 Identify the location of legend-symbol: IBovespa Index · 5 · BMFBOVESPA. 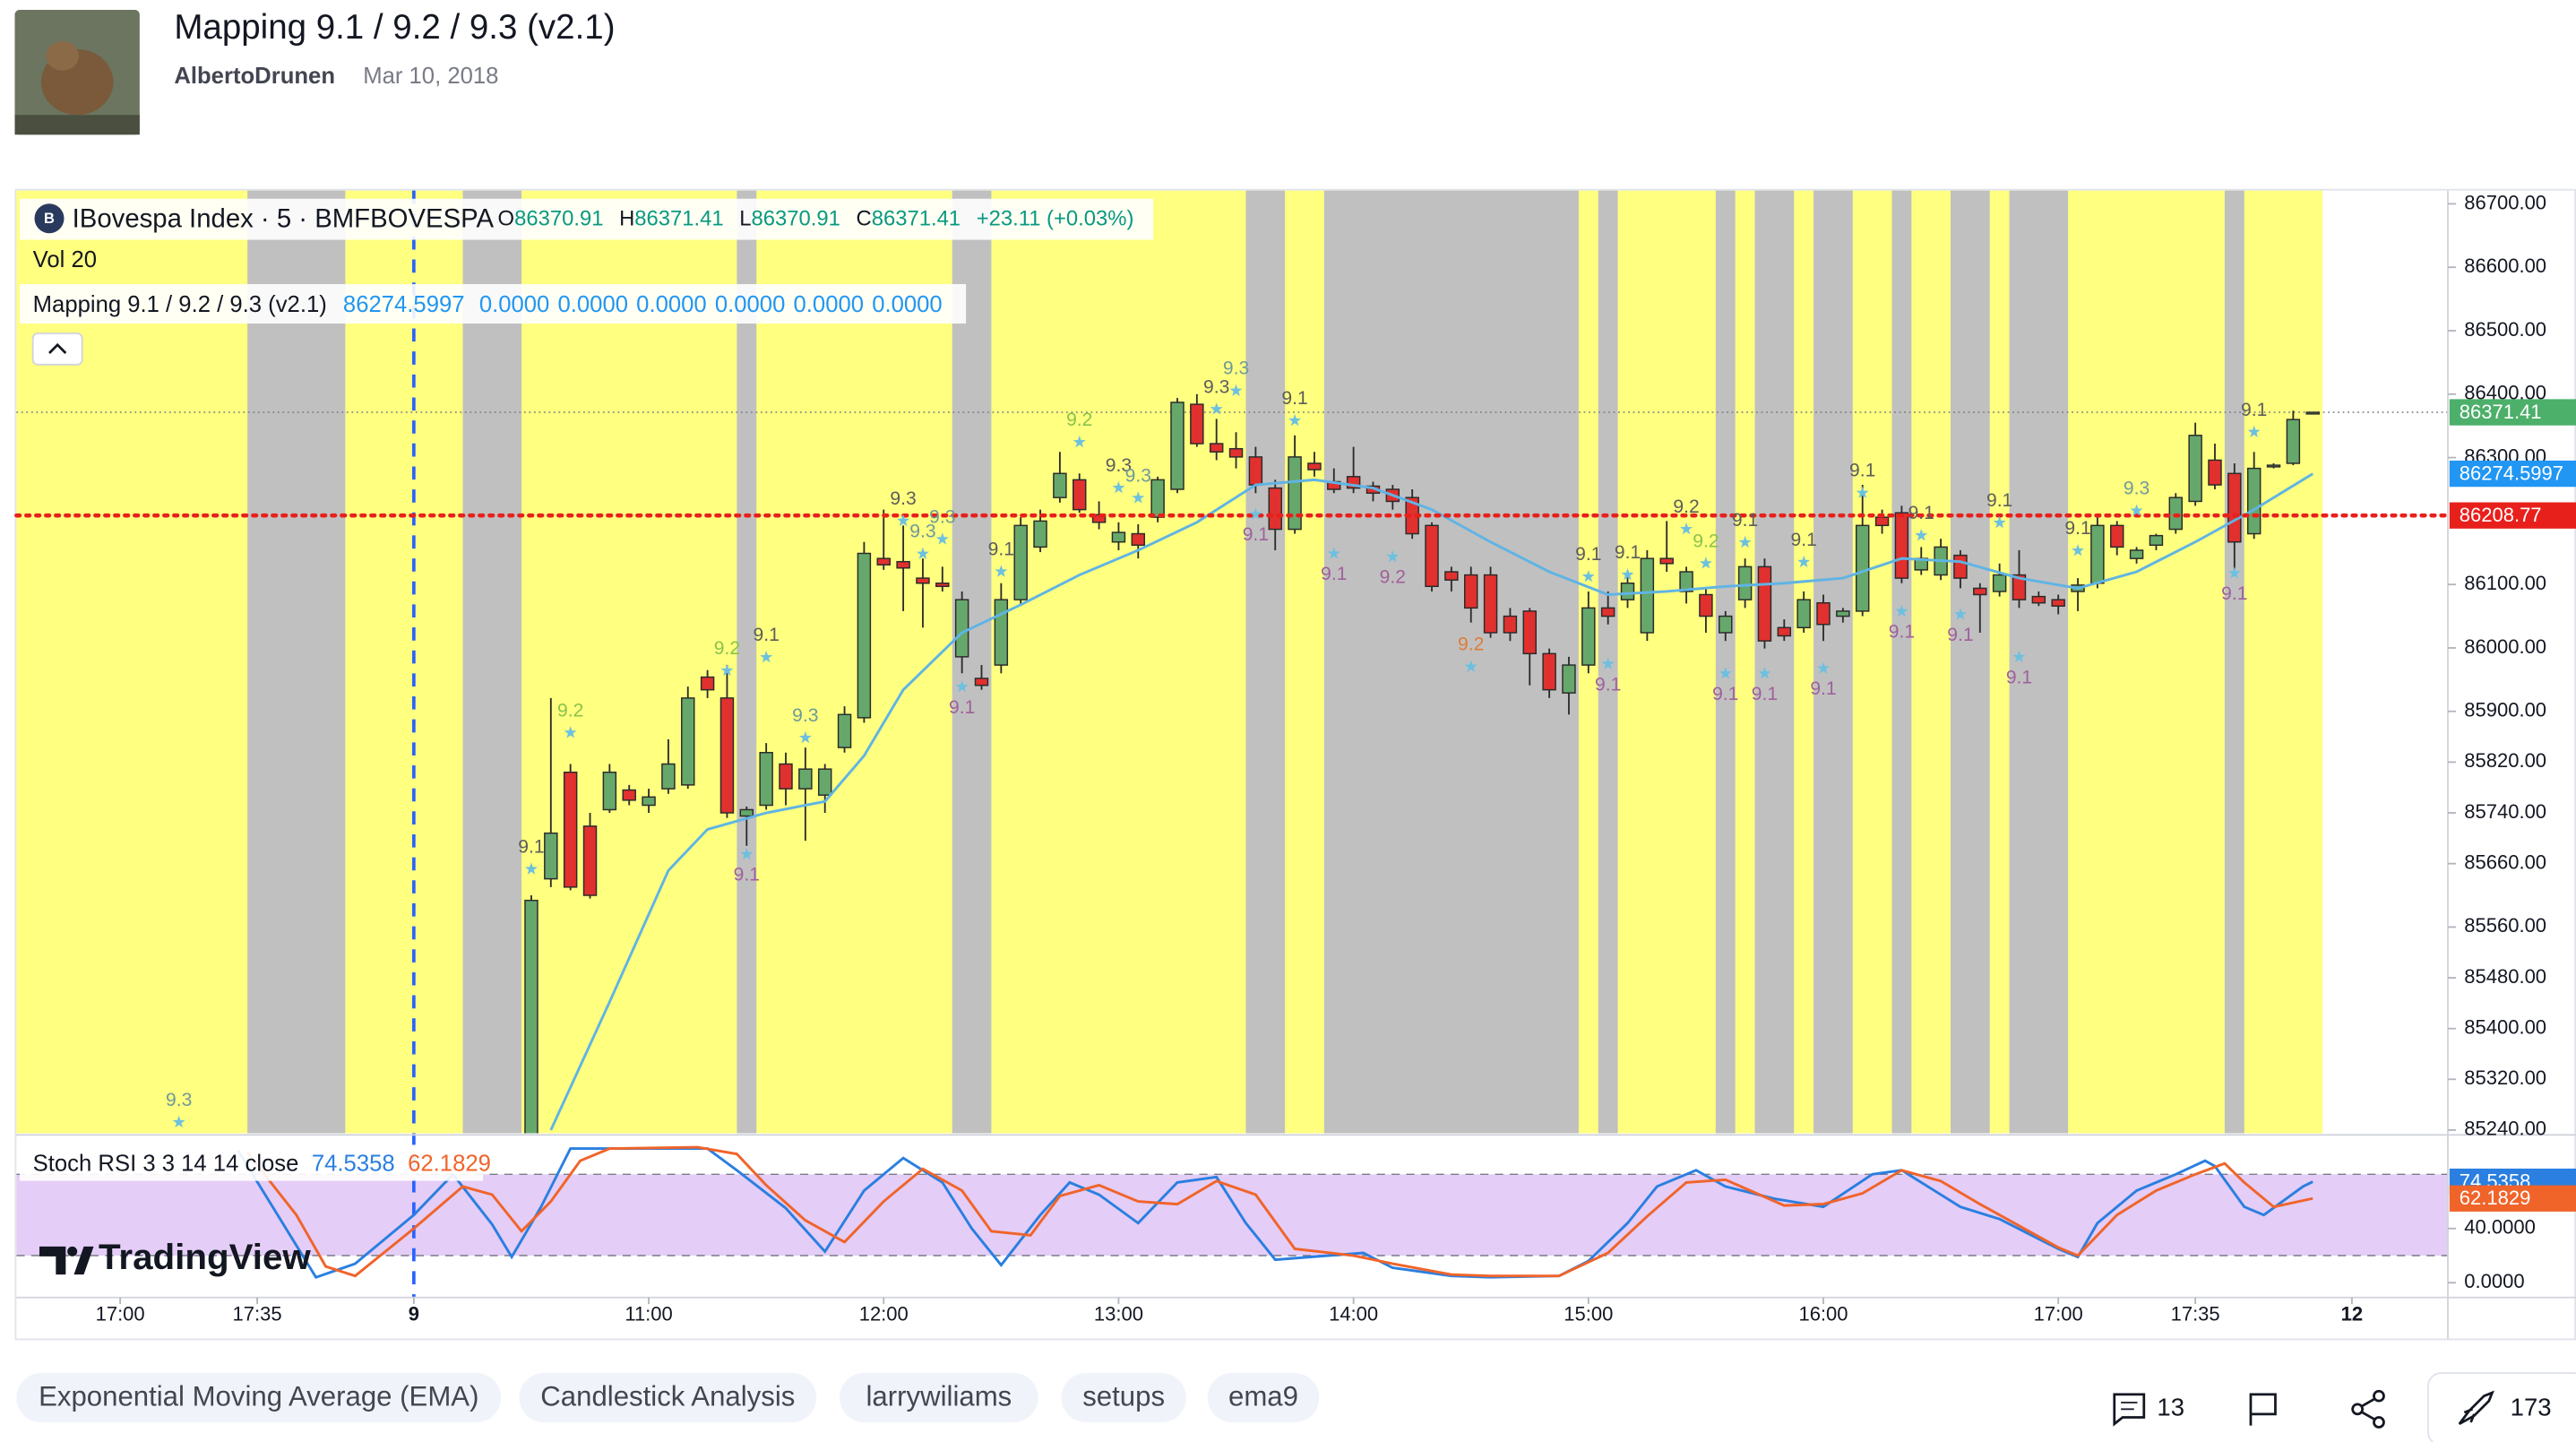
(284, 218).